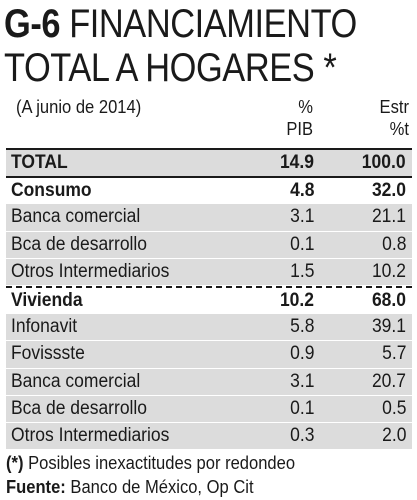  Describe the element at coordinates (394, 107) in the screenshot. I see `column-header-estr-line1: Estr` at that location.